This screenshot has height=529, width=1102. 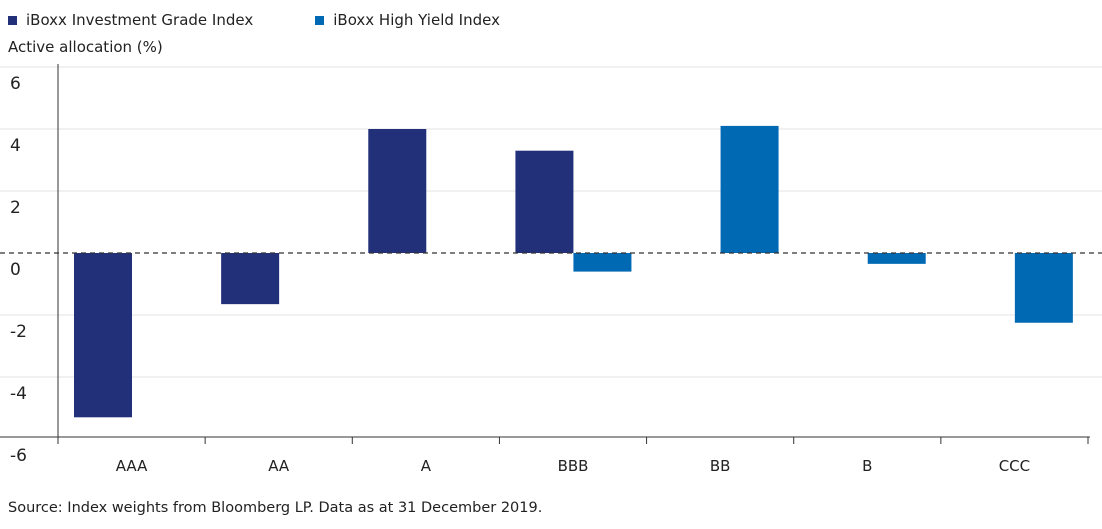 What do you see at coordinates (85, 47) in the screenshot?
I see `y-axis-title: Active allocation (%)` at bounding box center [85, 47].